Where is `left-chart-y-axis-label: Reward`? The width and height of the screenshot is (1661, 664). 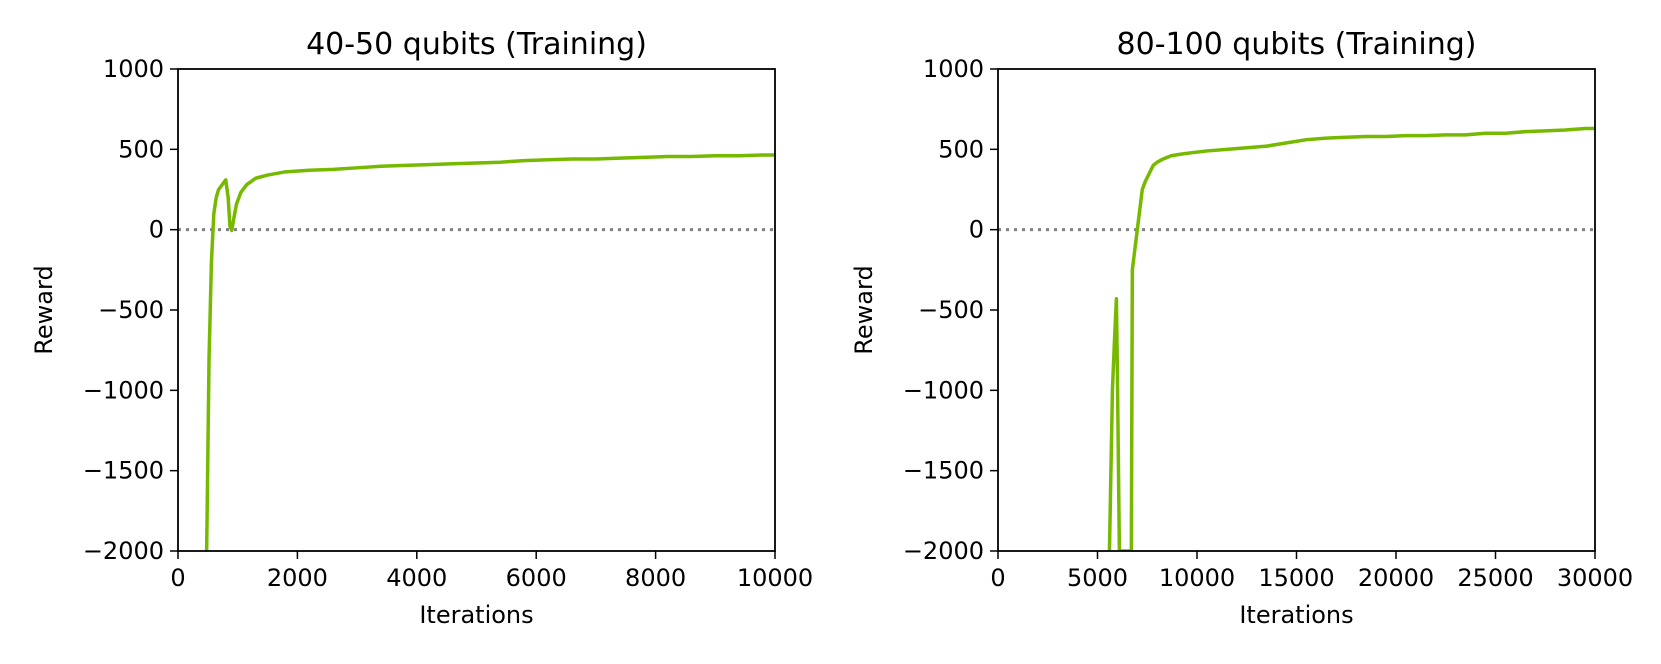
left-chart-y-axis-label: Reward is located at coordinates (44, 309).